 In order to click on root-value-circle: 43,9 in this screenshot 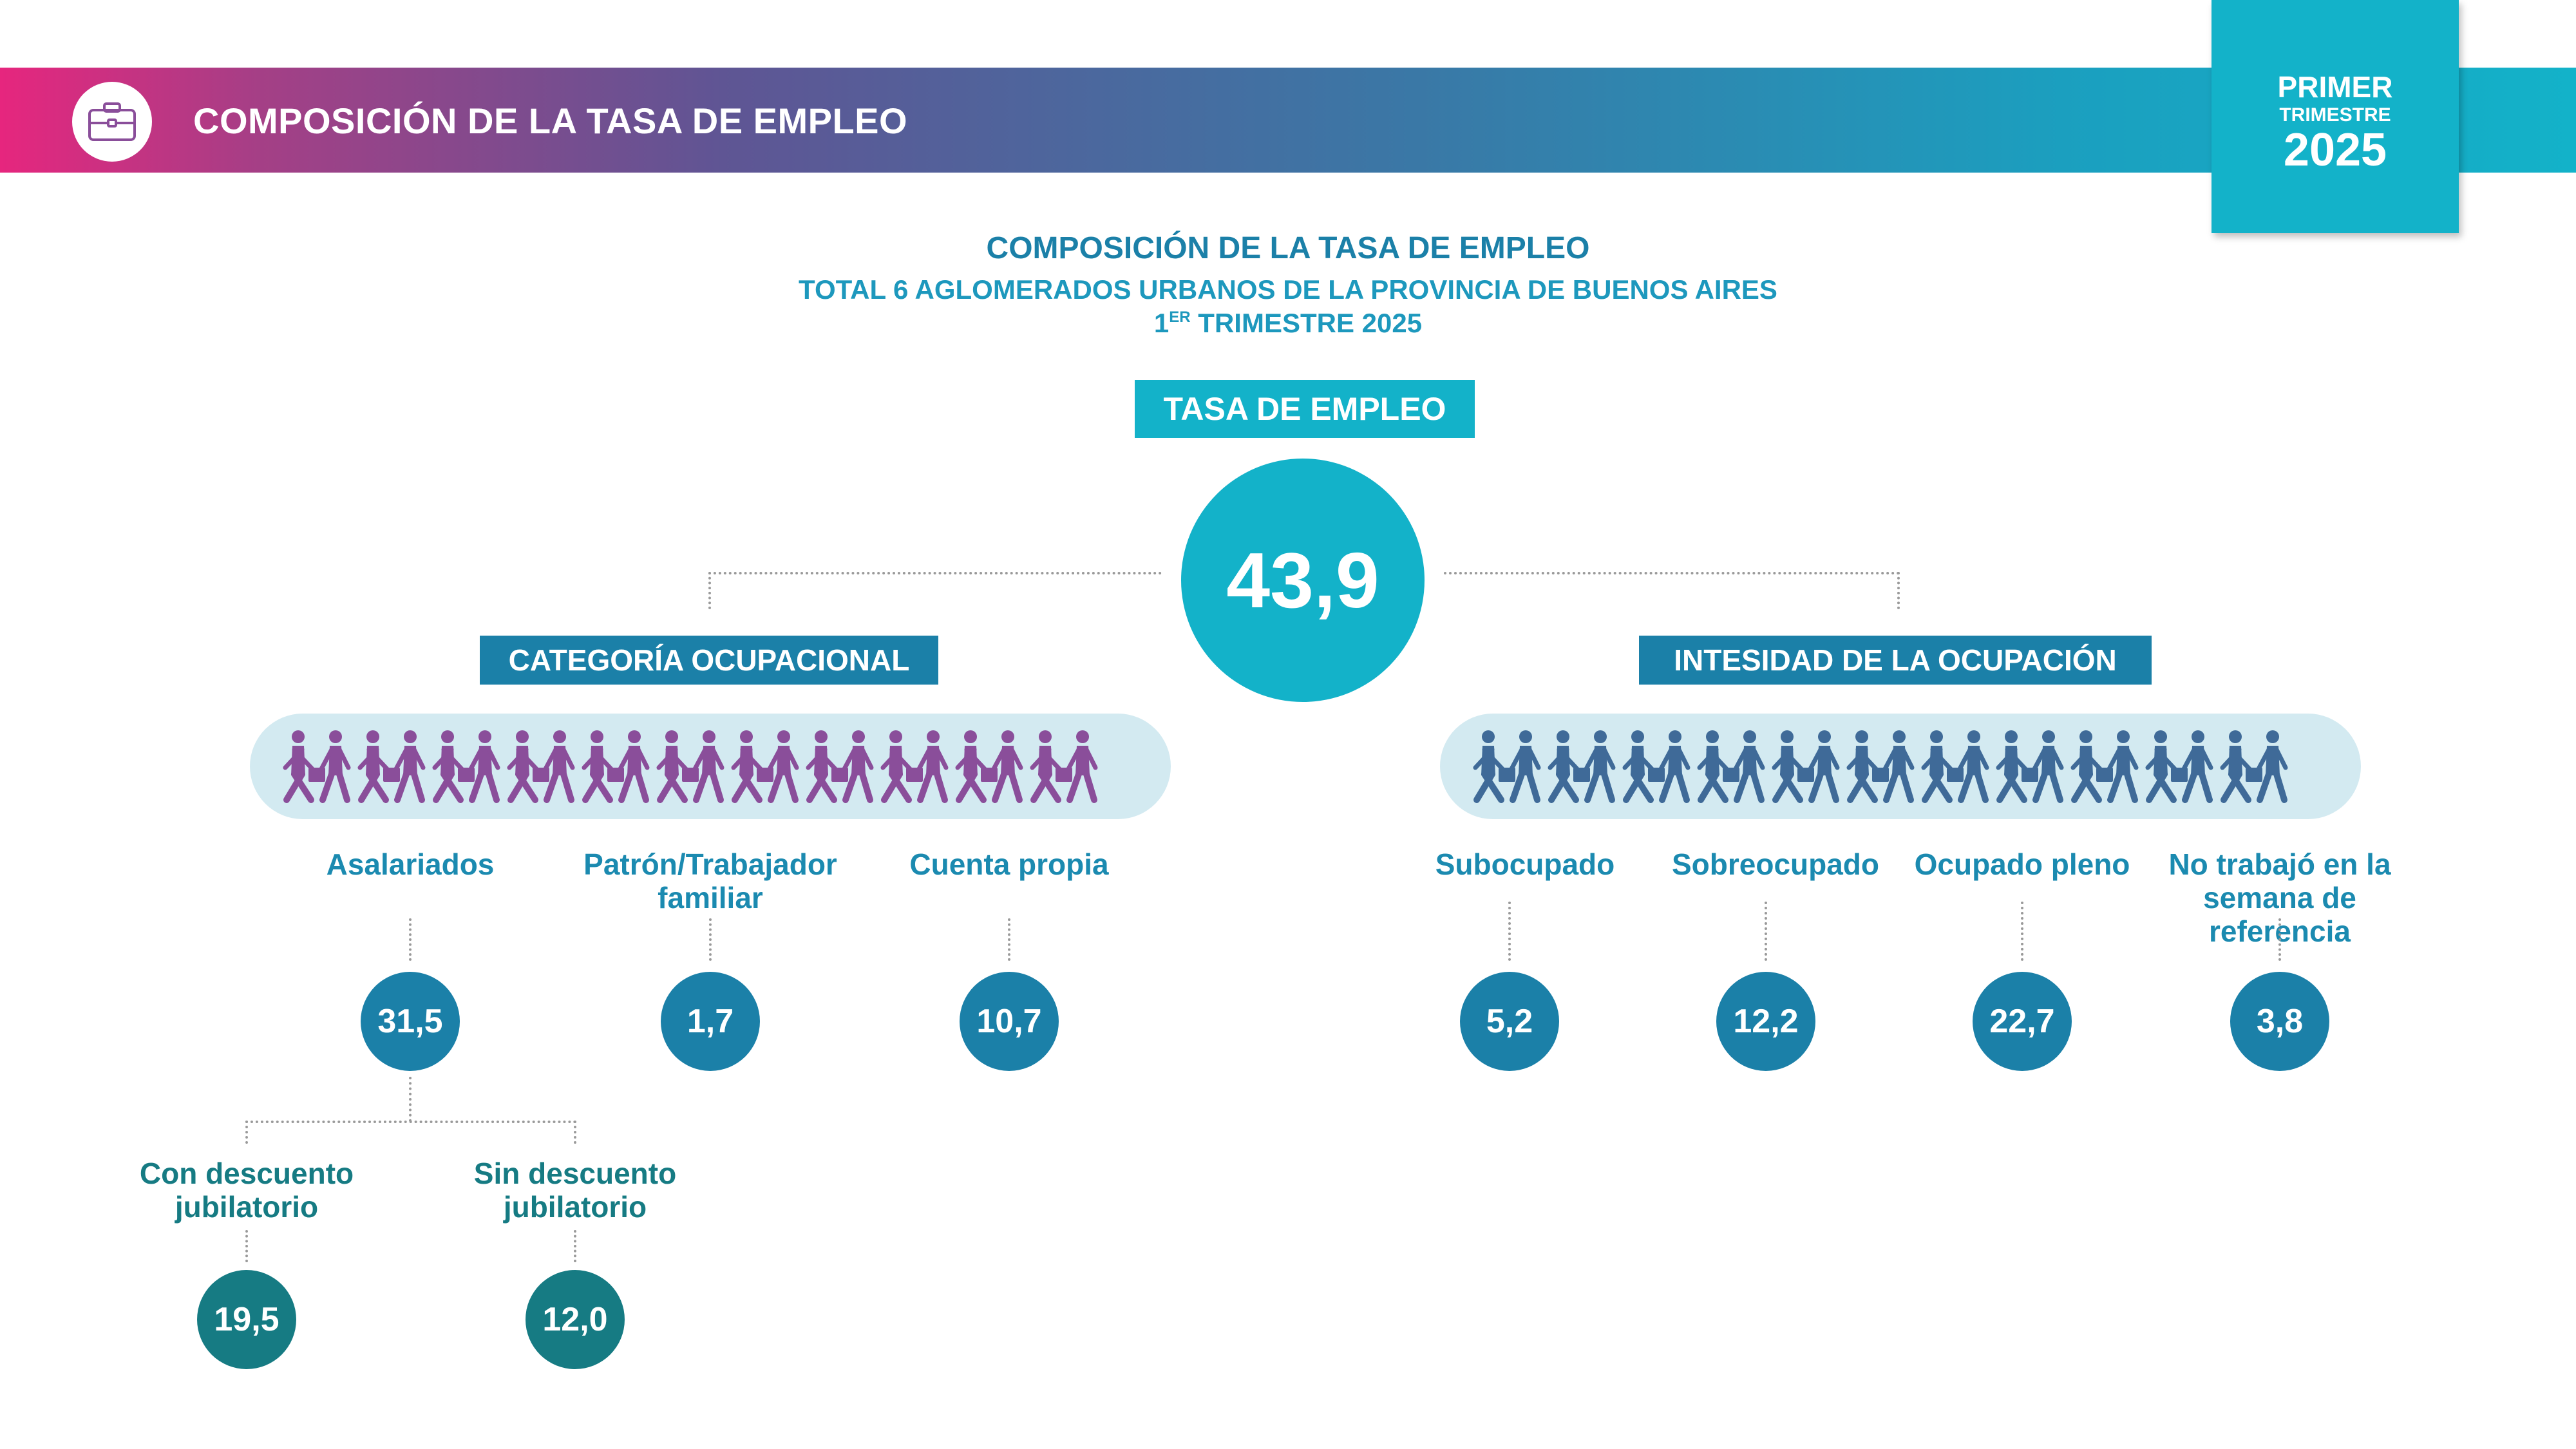, I will do `click(1303, 580)`.